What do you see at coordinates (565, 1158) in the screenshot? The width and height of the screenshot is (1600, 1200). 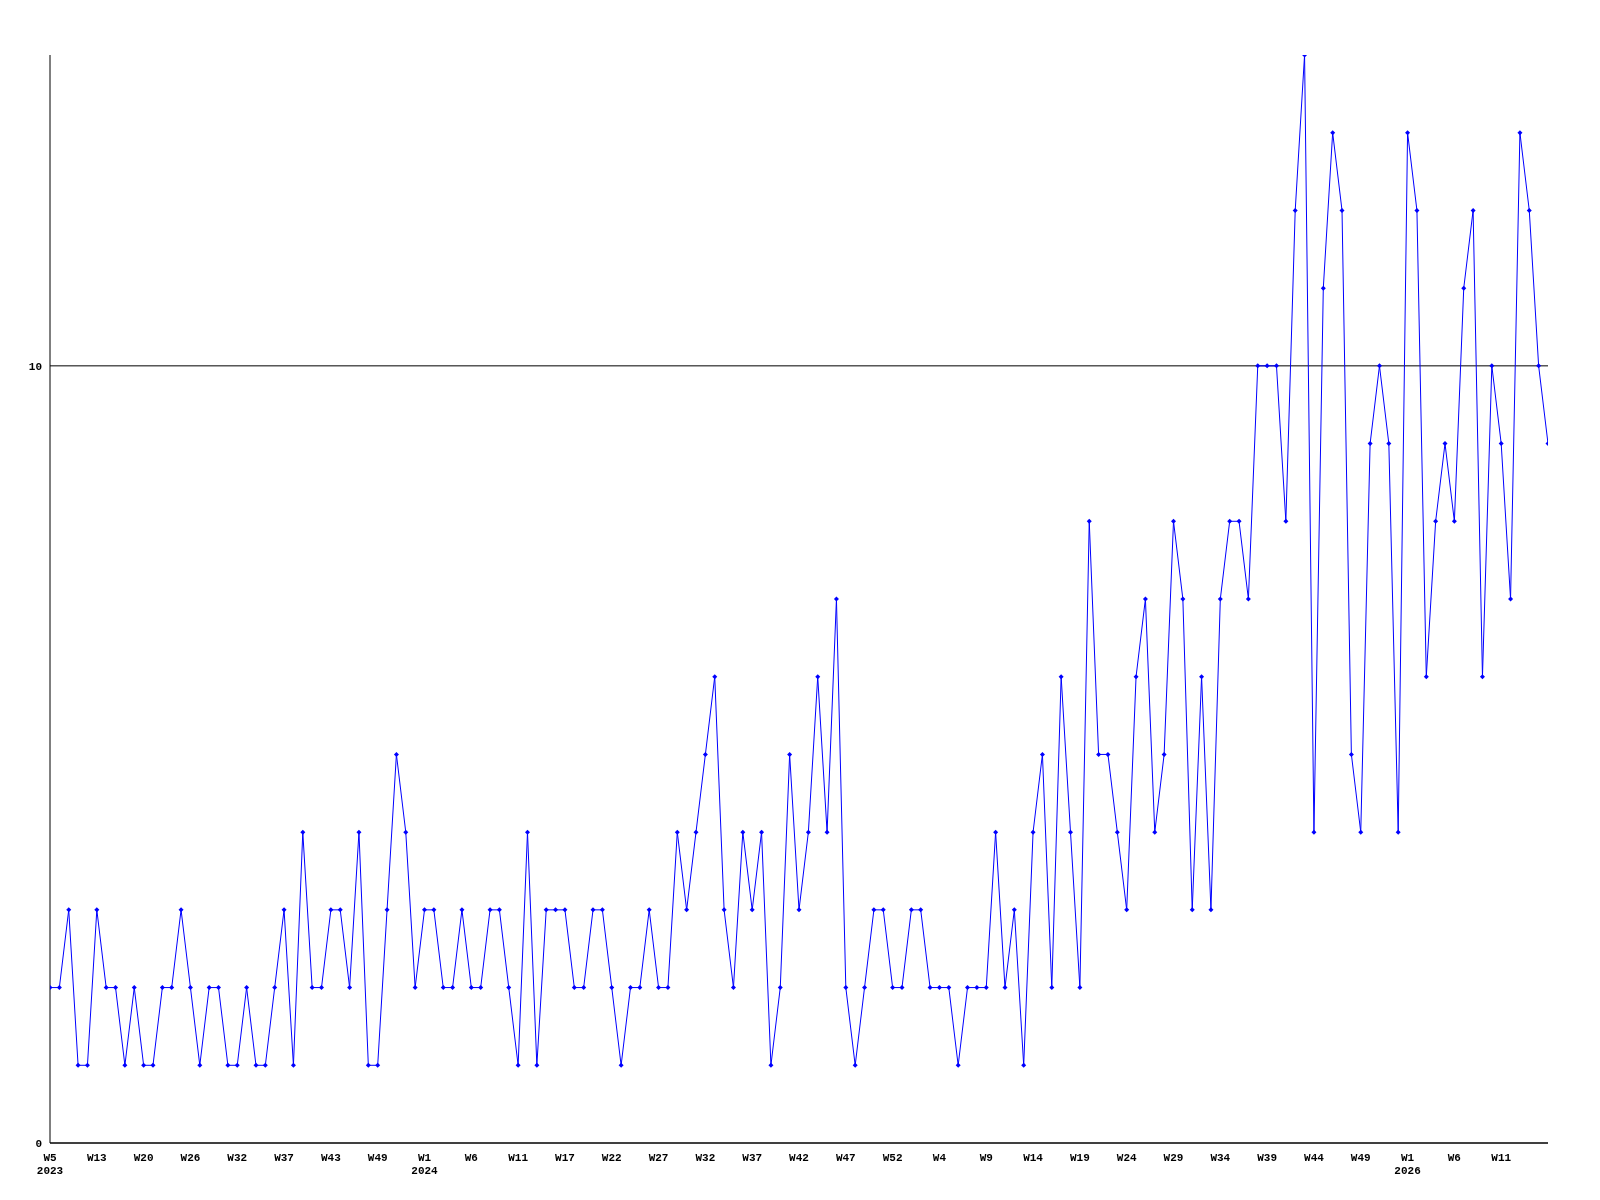 I see `x-tick-label: W17` at bounding box center [565, 1158].